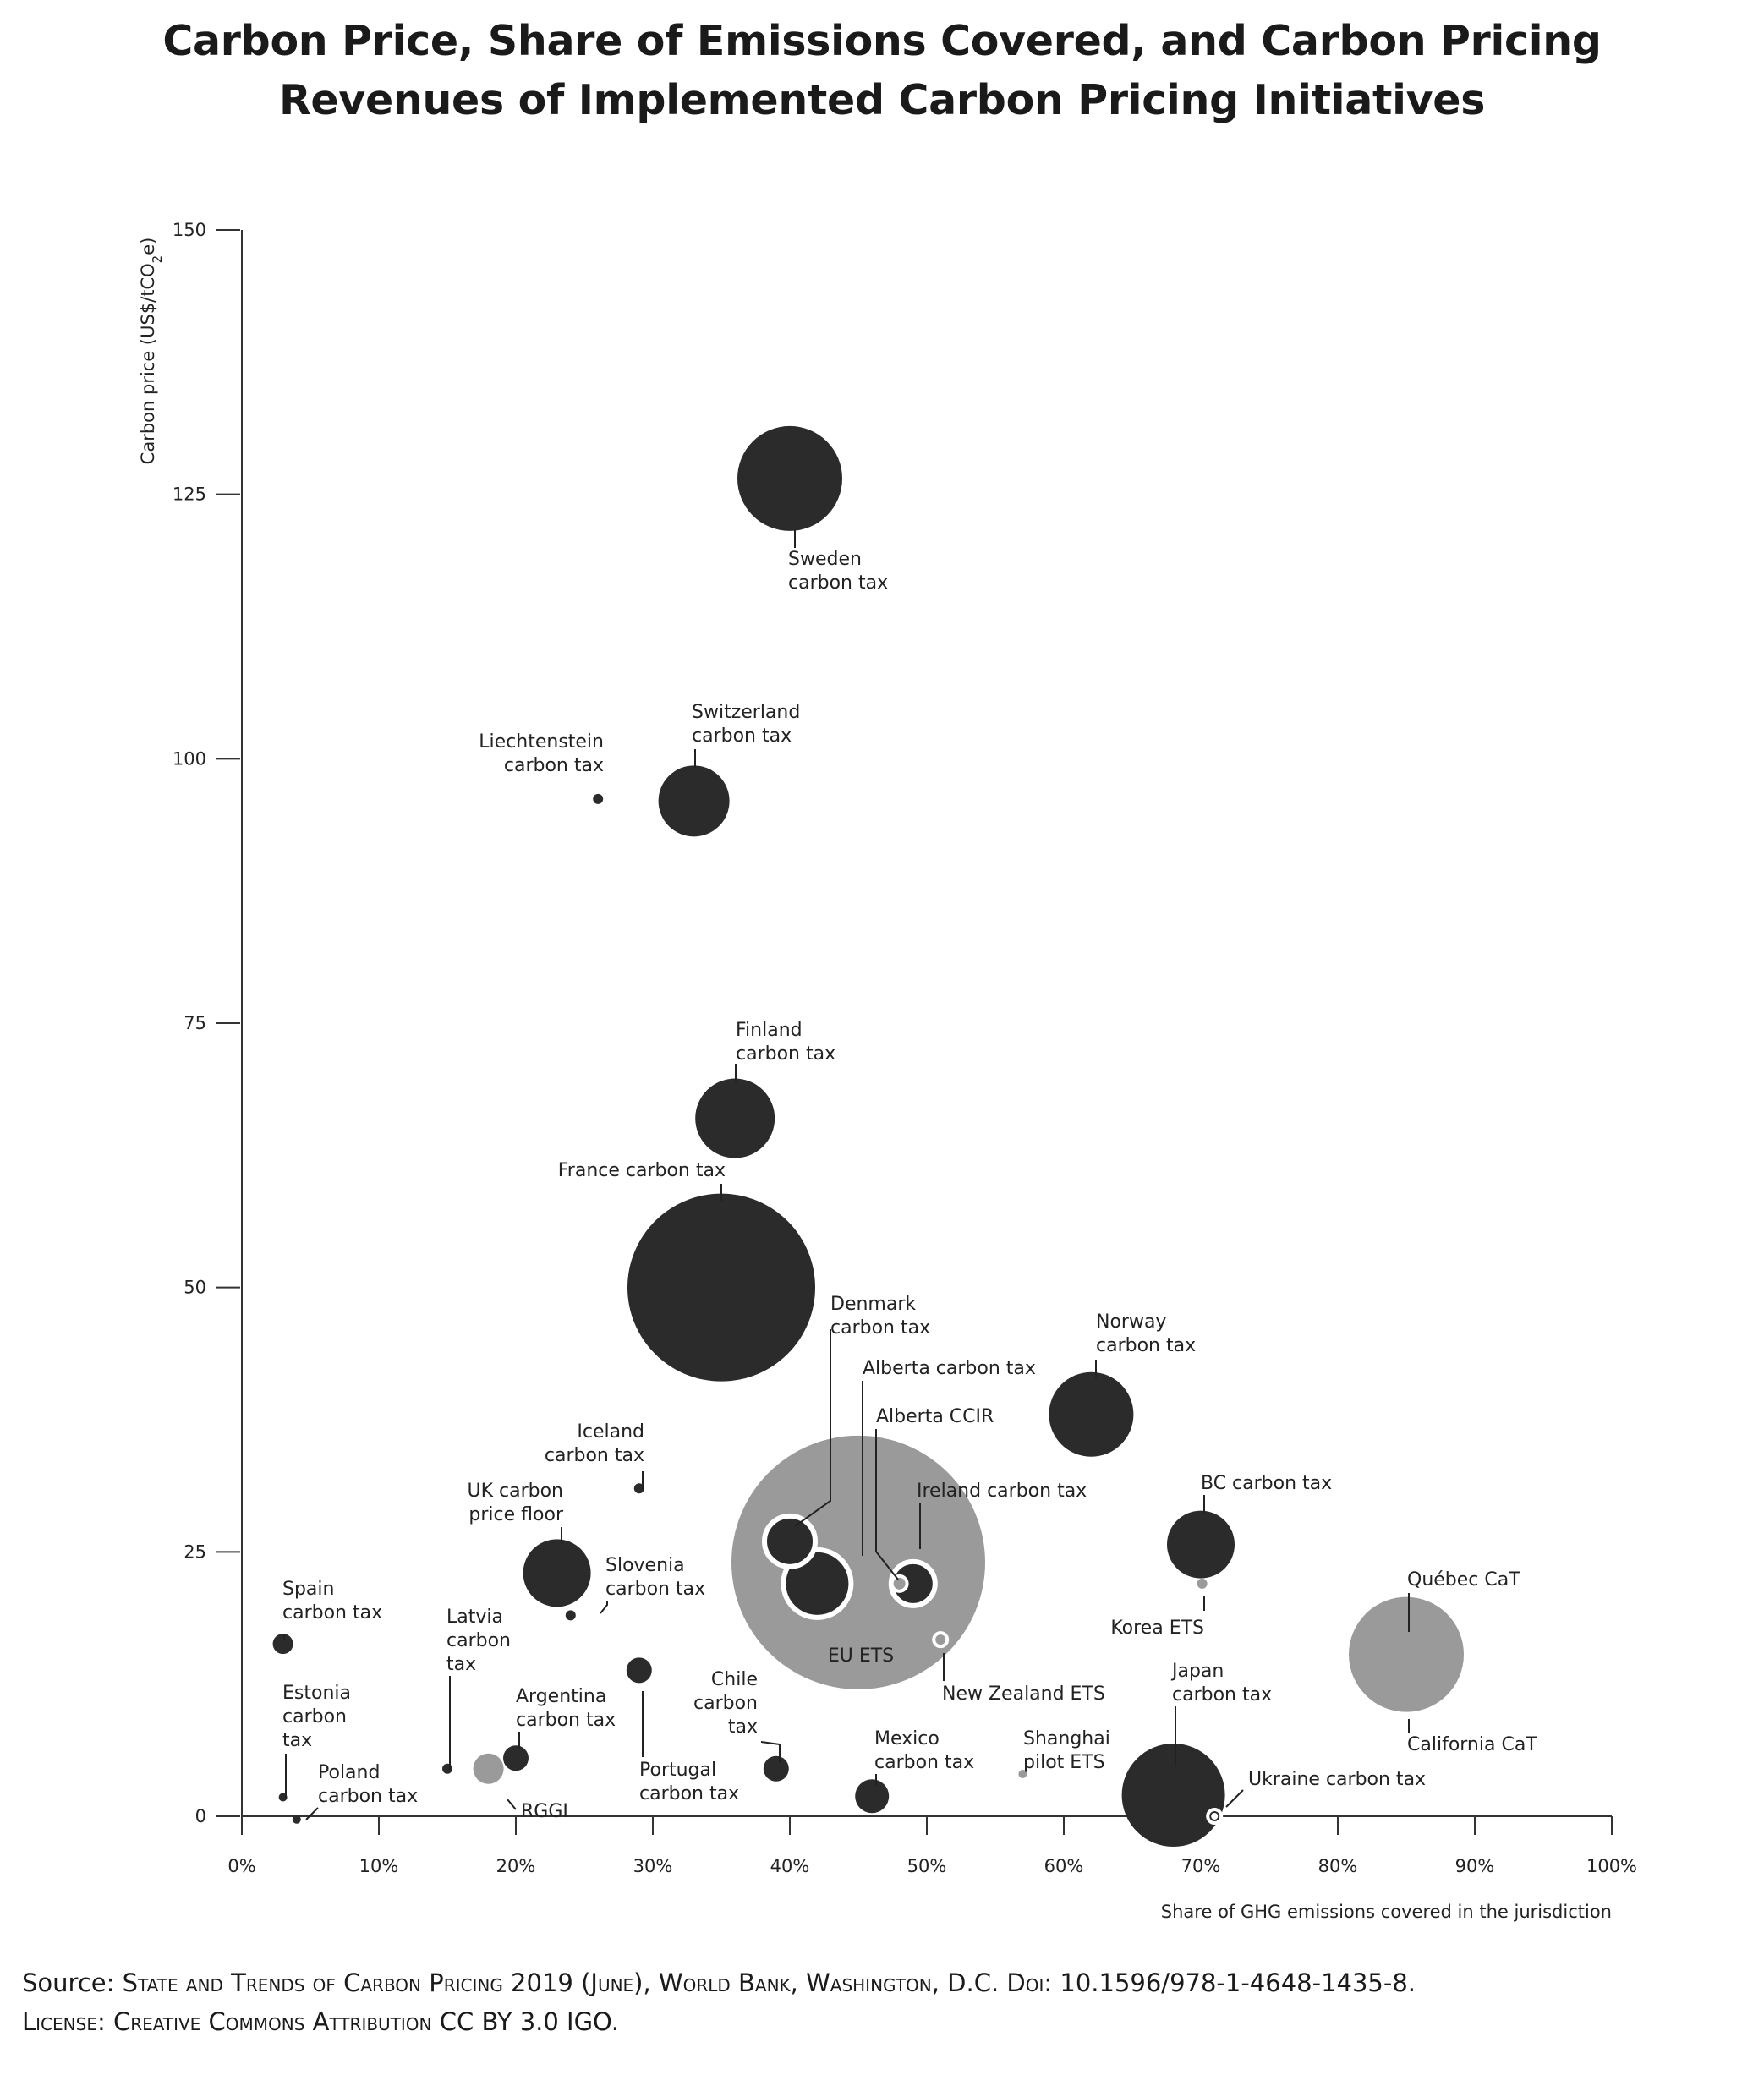  I want to click on label-korea-ets: Korea ETS, so click(1157, 1628).